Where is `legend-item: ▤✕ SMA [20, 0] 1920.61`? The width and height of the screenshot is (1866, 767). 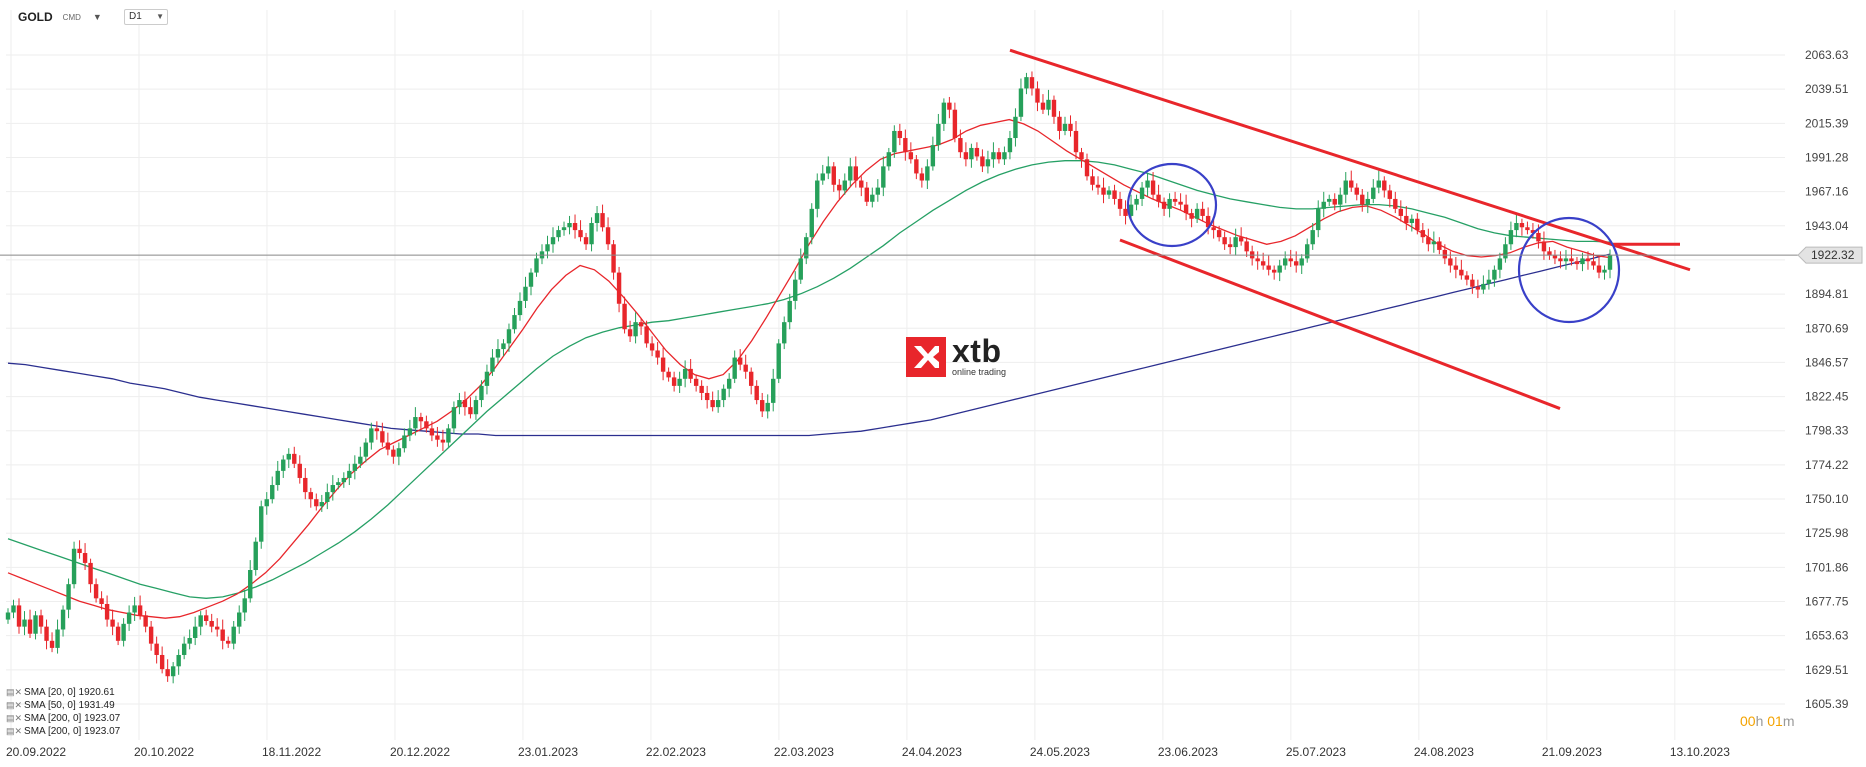
legend-item: ▤✕ SMA [20, 0] 1920.61 is located at coordinates (63, 692).